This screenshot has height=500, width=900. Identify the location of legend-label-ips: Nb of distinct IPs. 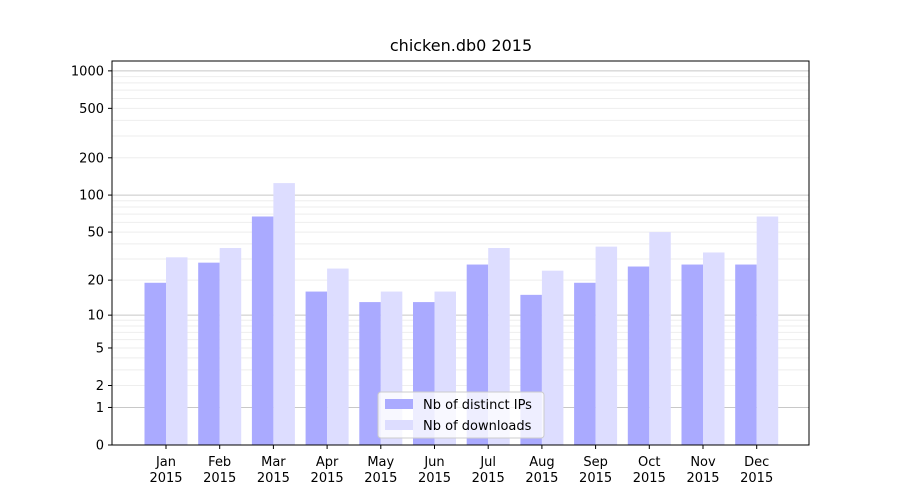
(477, 405).